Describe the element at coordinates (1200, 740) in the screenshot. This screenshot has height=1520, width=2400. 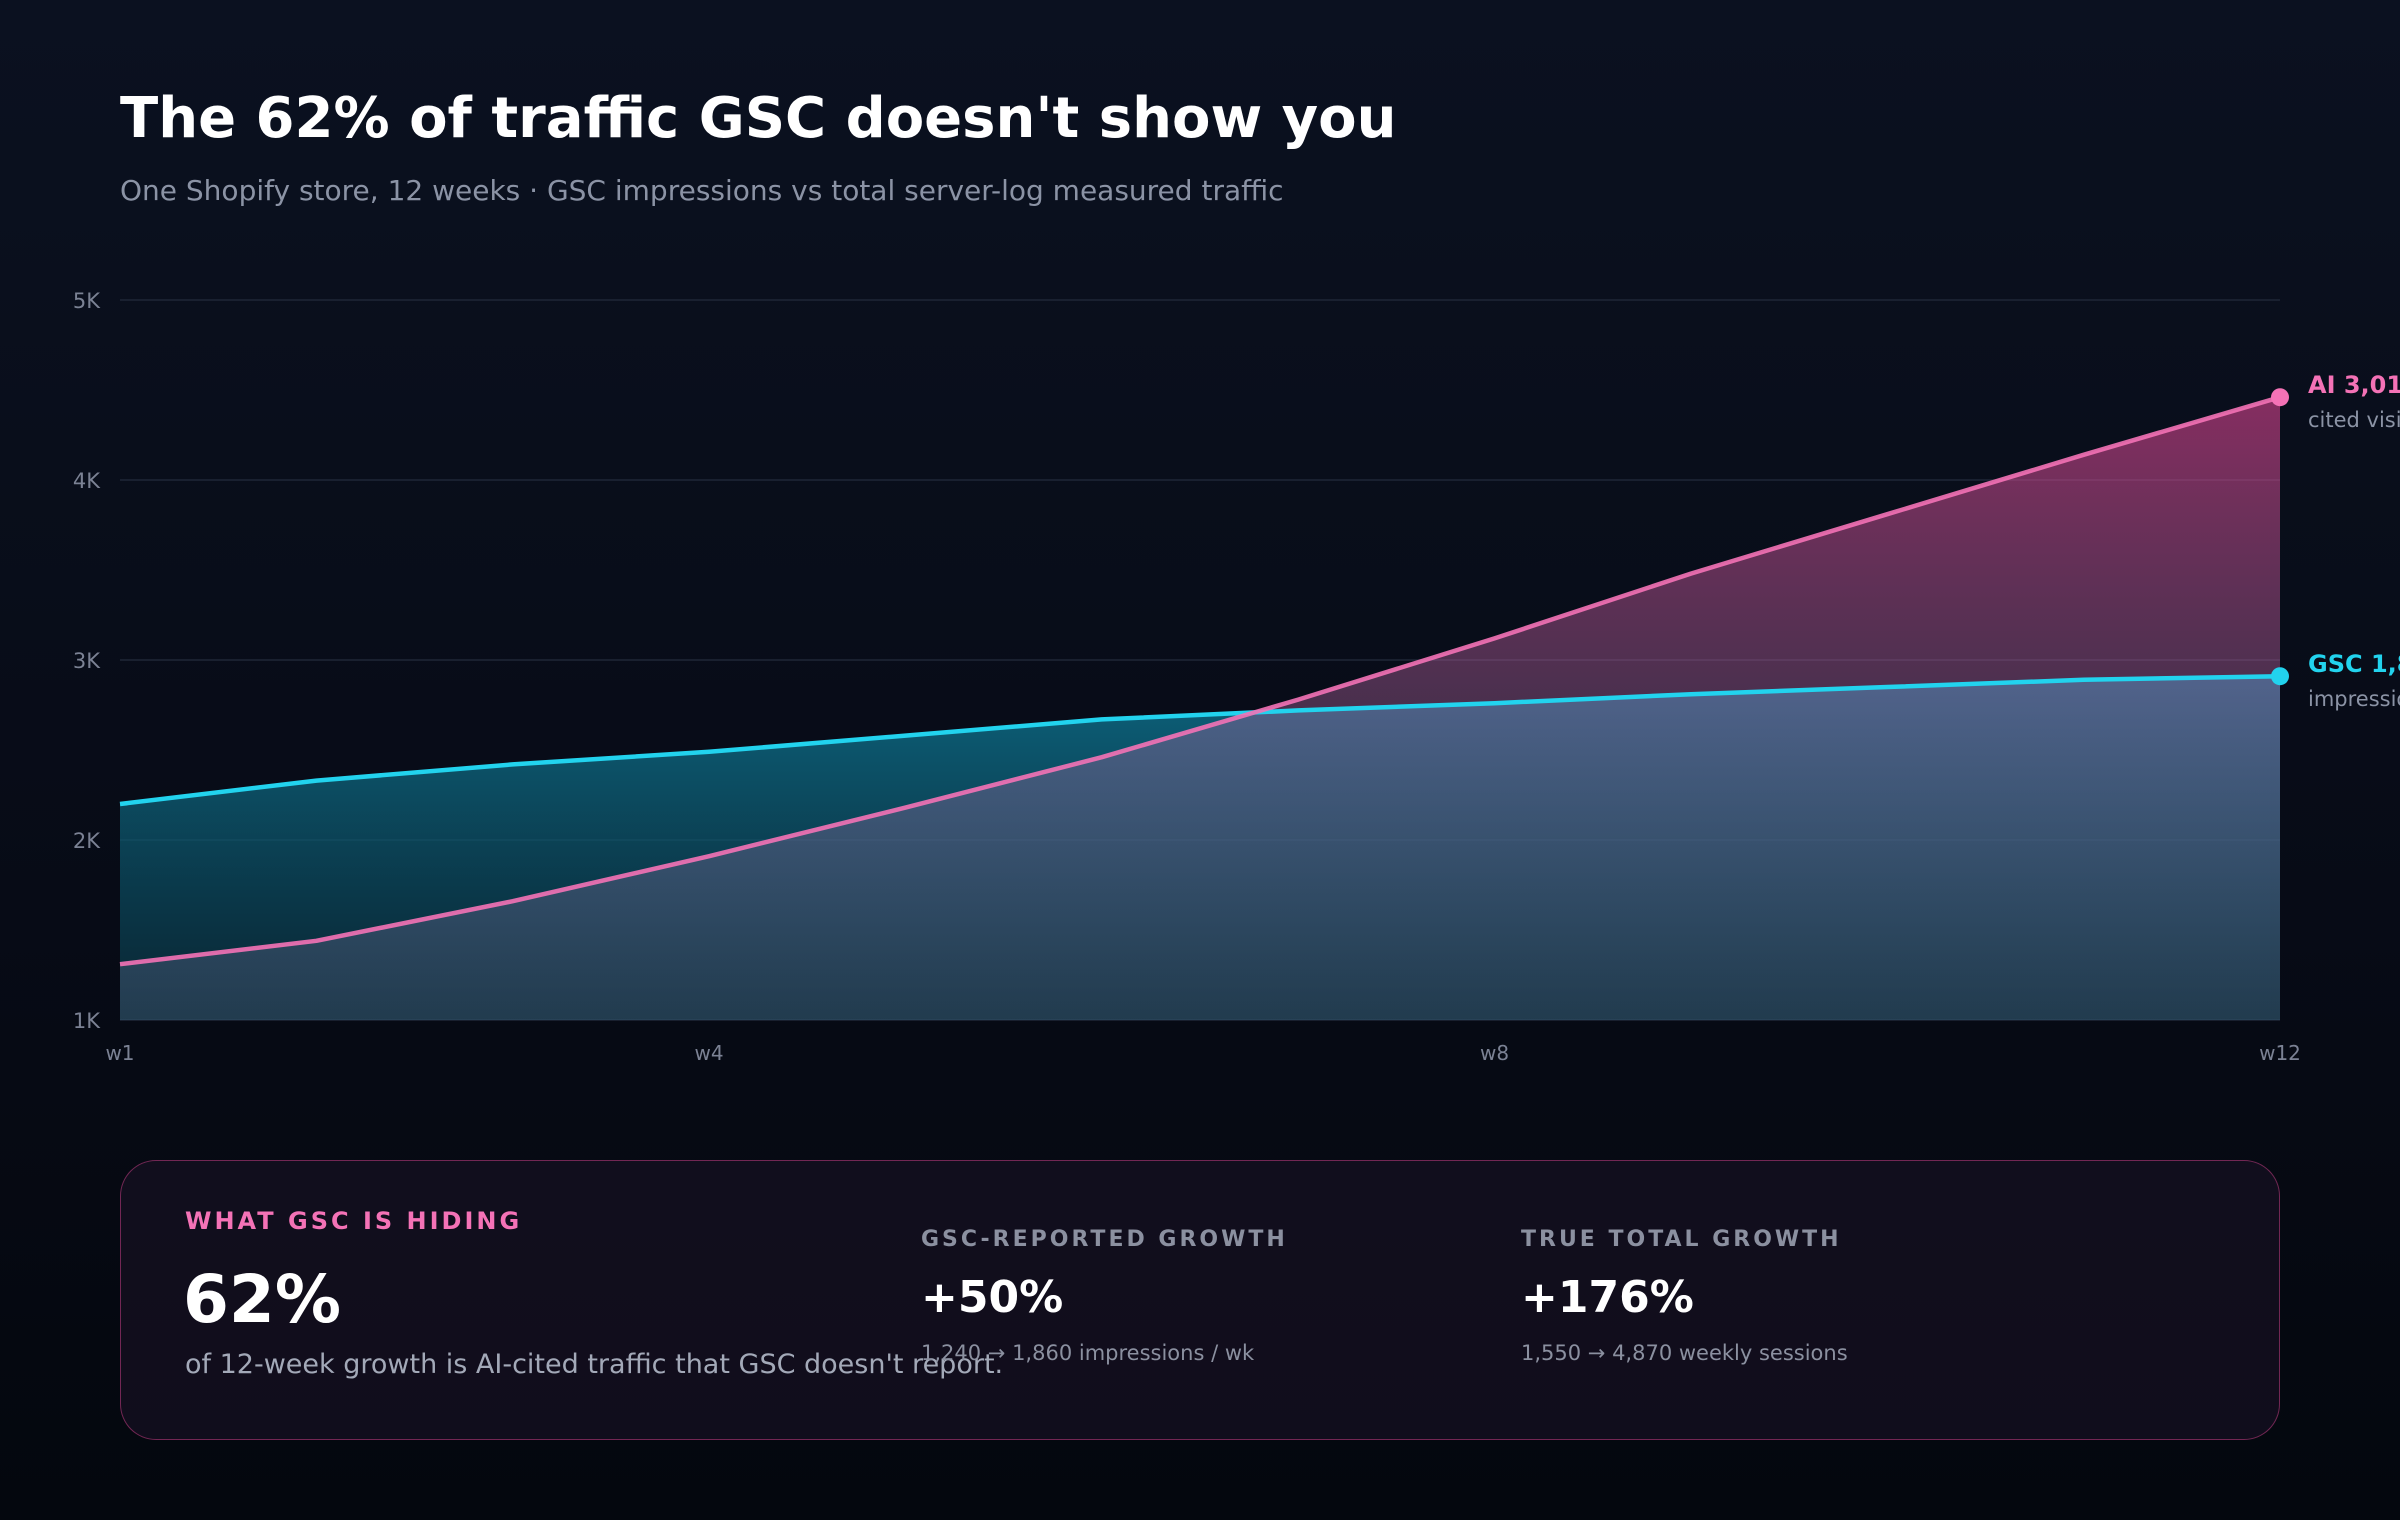
I see `line-gsc` at that location.